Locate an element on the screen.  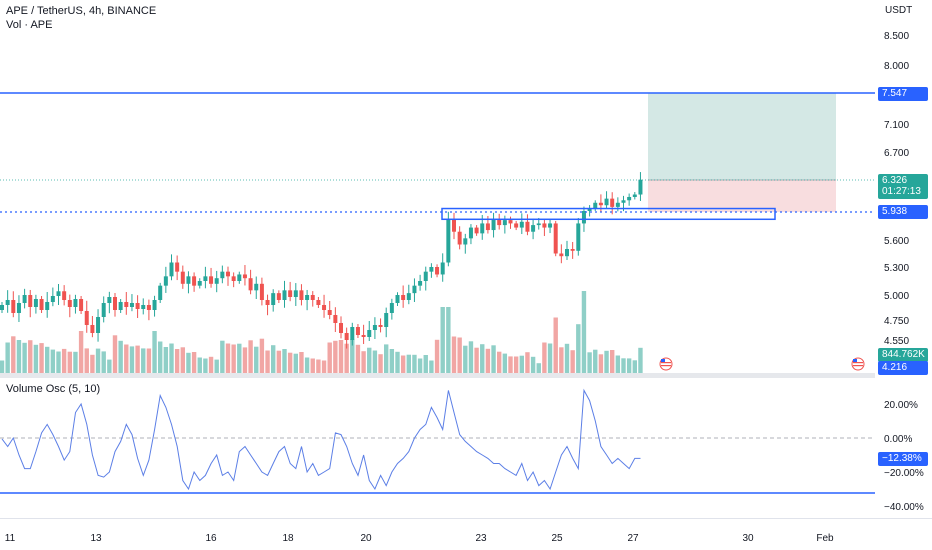
osc-tick-label: 20.00% is located at coordinates (901, 405).